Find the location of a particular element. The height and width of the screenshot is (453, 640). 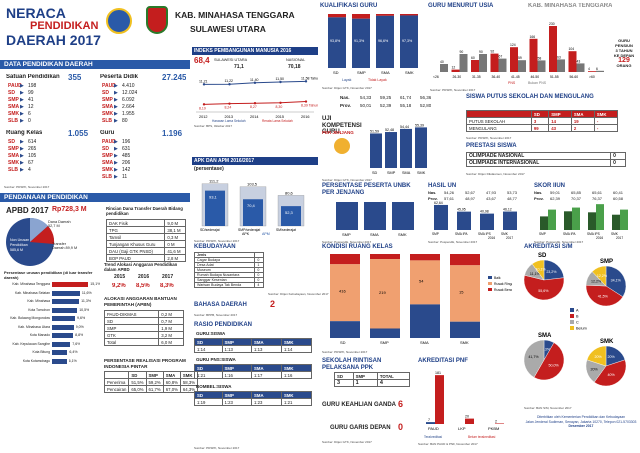

apbd-pie is located at coordinates (30, 241).